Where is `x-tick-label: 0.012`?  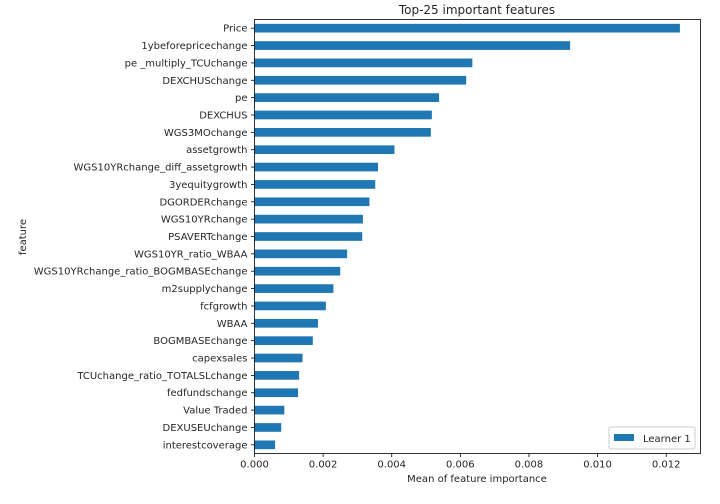
x-tick-label: 0.012 is located at coordinates (666, 465).